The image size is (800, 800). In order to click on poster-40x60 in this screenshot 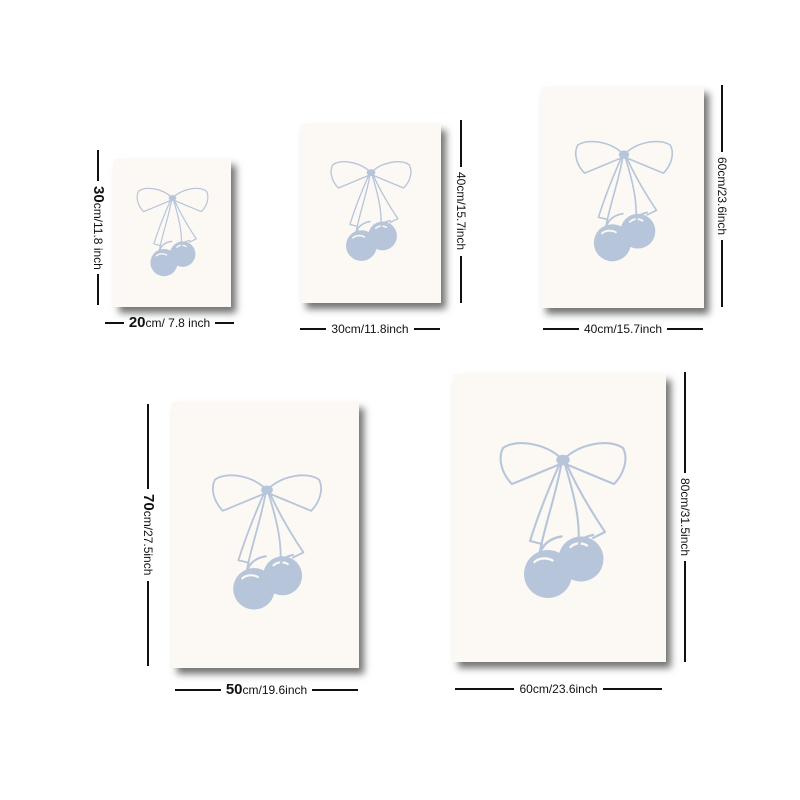, I will do `click(622, 197)`.